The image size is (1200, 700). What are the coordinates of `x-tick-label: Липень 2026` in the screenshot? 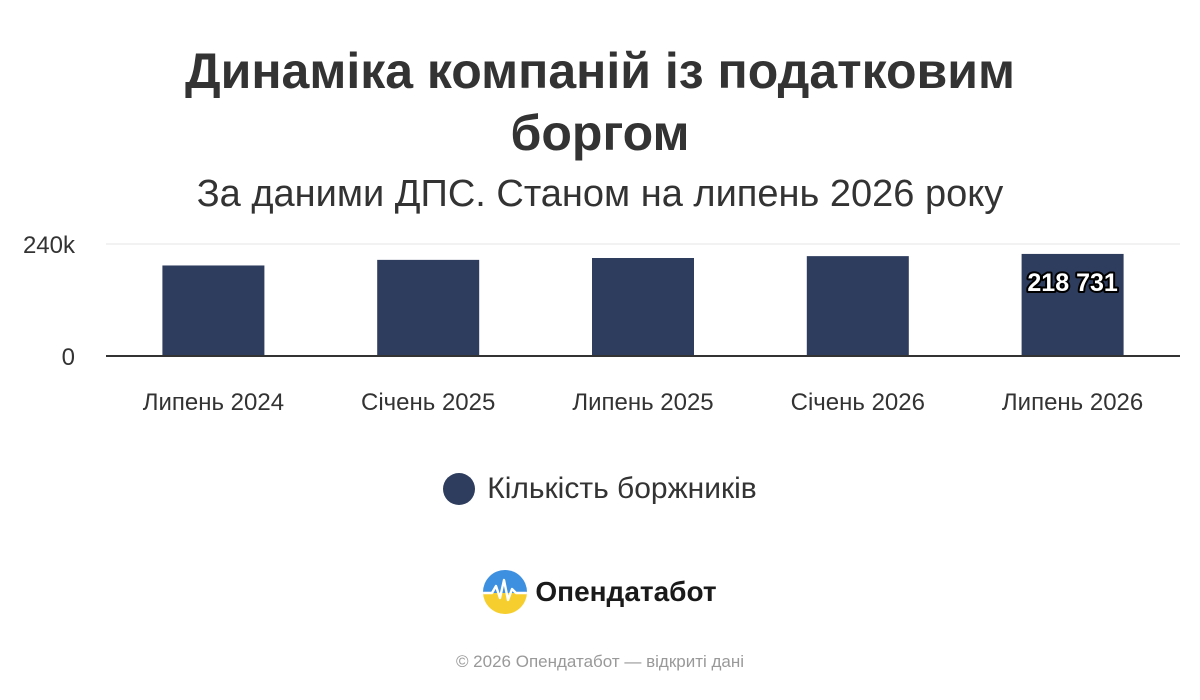 It's located at (1072, 402).